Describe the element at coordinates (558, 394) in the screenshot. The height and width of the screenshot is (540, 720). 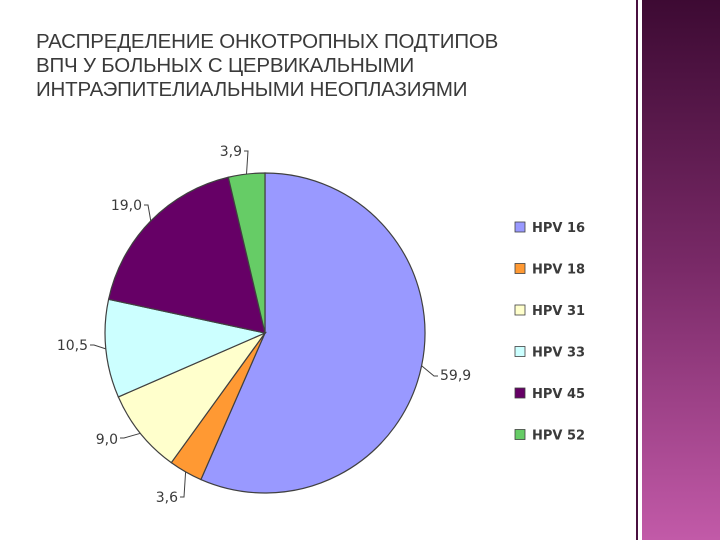
I see `legend-label: HPV 45` at that location.